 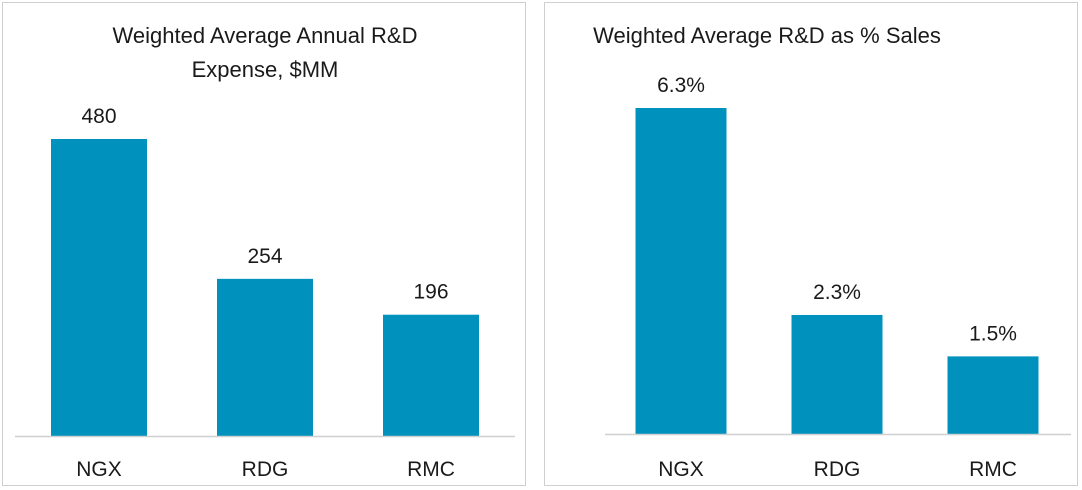 What do you see at coordinates (265, 35) in the screenshot?
I see `chart-title-line-1: Weighted Average Annual R&D` at bounding box center [265, 35].